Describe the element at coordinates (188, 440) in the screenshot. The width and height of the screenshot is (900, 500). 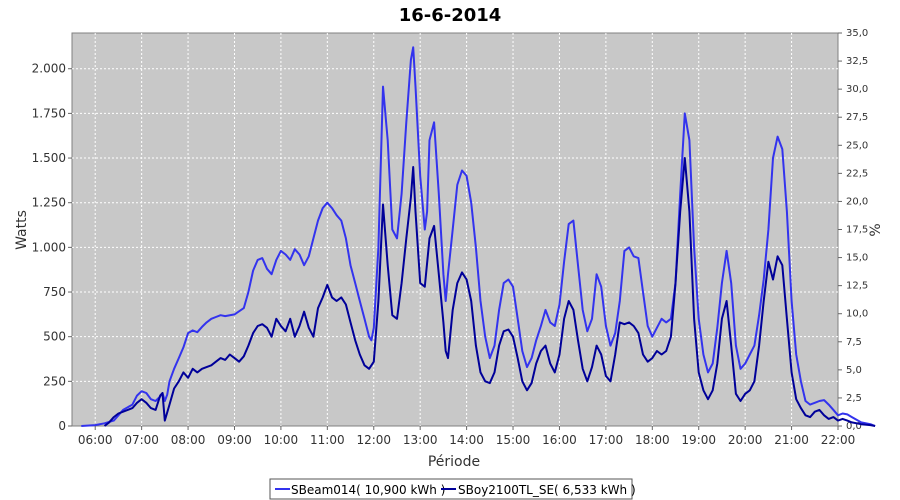
I see `x-tick-label: 08:00` at that location.